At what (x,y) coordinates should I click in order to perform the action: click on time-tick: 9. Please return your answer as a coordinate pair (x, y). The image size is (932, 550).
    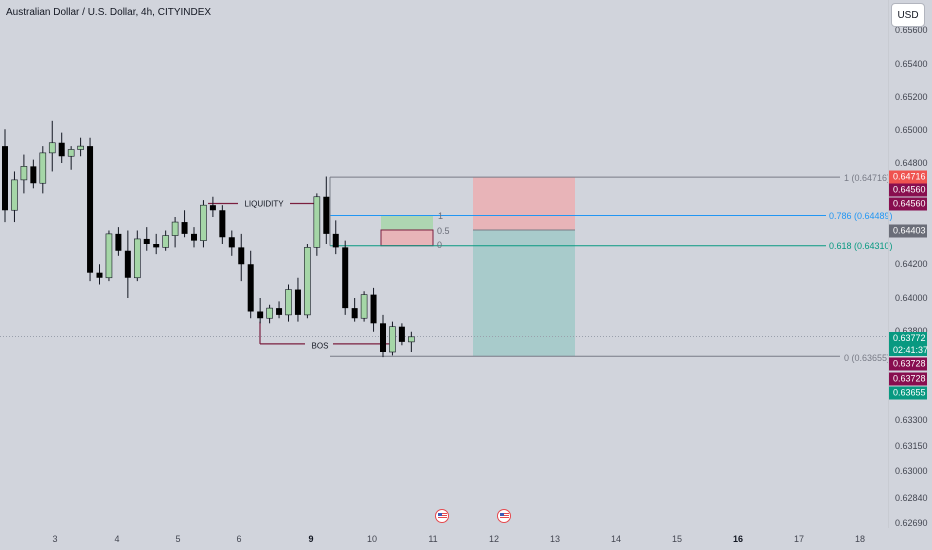
    Looking at the image, I should click on (311, 539).